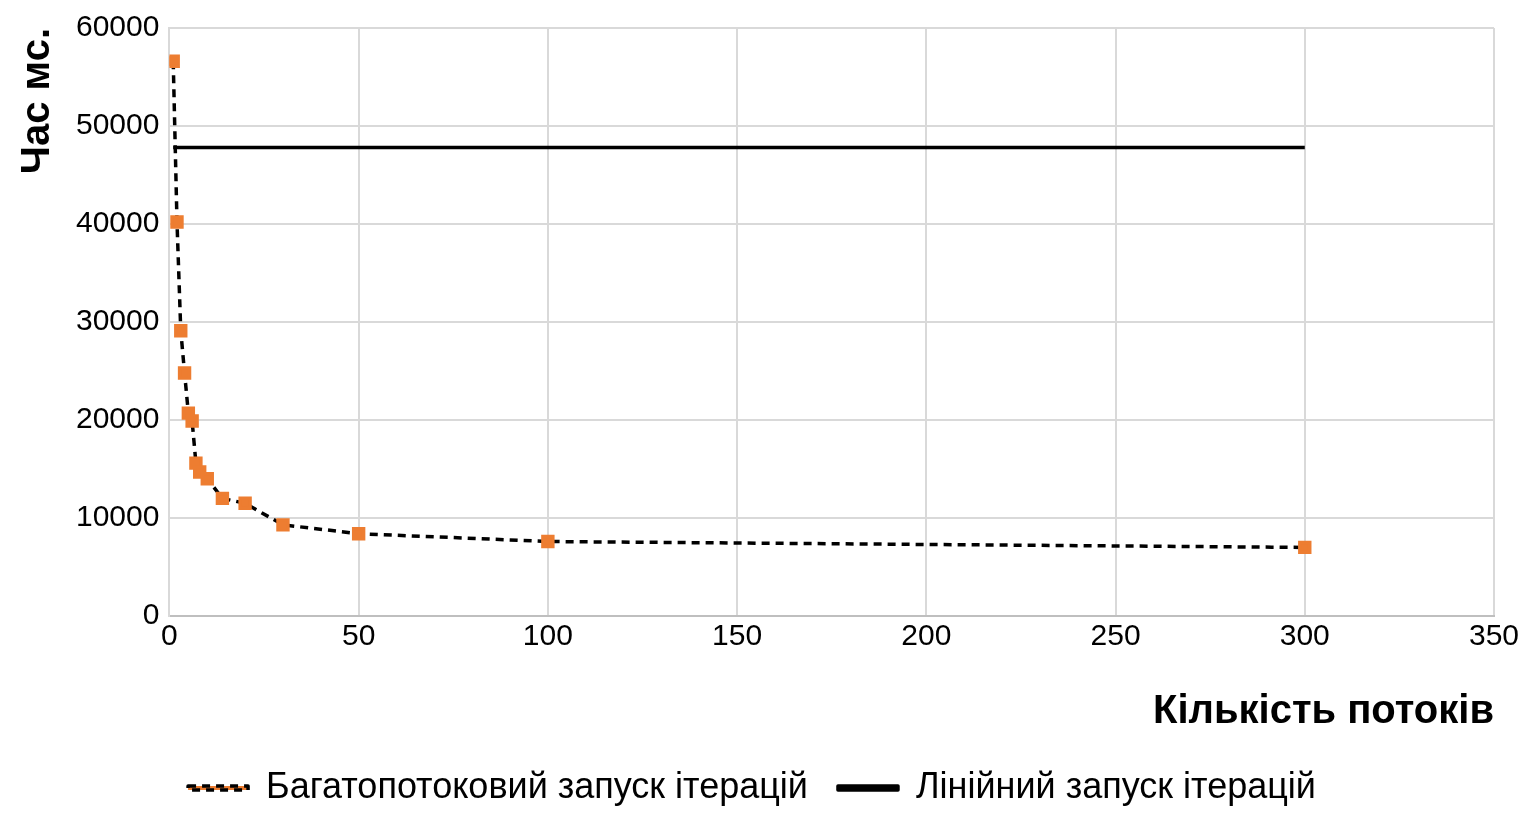 This screenshot has width=1524, height=821. Describe the element at coordinates (547, 635) in the screenshot. I see `x-tick-label: 100` at that location.